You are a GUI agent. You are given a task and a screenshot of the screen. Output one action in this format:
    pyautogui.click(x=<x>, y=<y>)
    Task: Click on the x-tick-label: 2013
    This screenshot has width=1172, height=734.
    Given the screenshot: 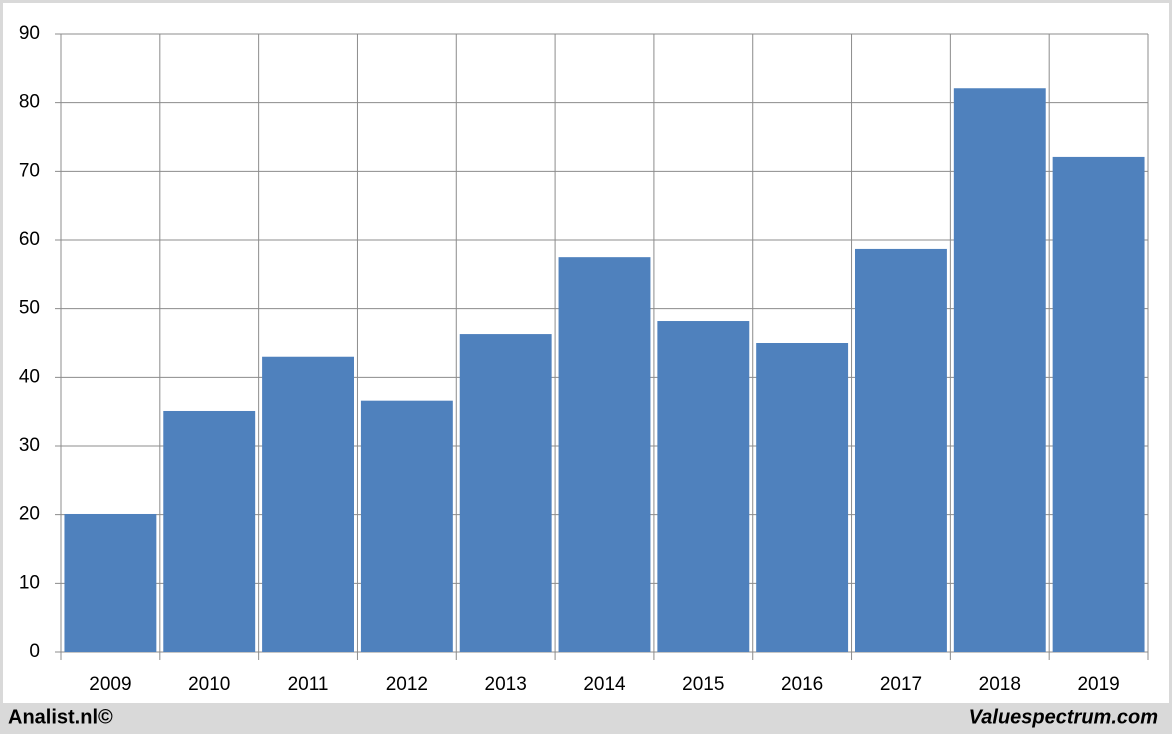 What is the action you would take?
    pyautogui.click(x=506, y=684)
    